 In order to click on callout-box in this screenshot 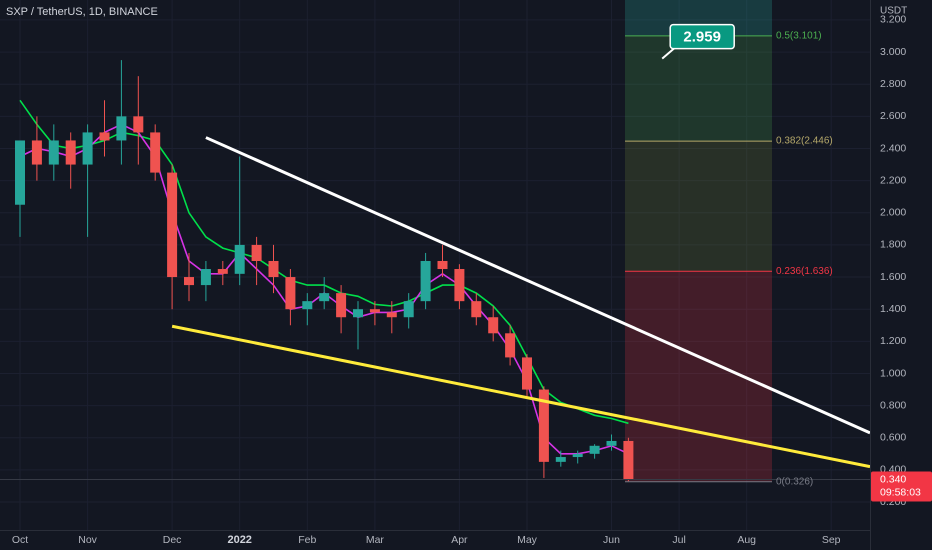, I will do `click(702, 36)`.